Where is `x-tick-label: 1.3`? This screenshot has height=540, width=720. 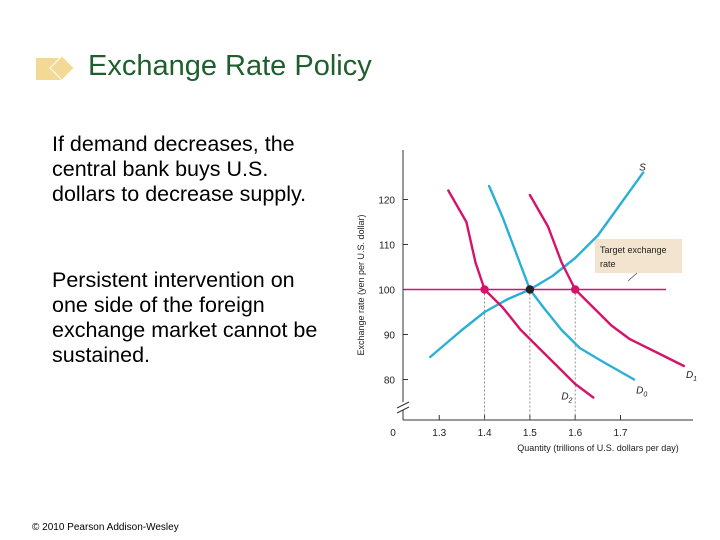
x-tick-label: 1.3 is located at coordinates (439, 433).